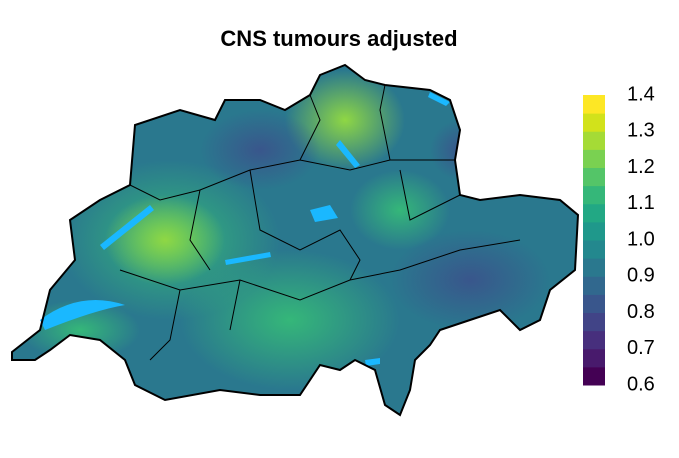  What do you see at coordinates (641, 203) in the screenshot?
I see `tick-label: 1.1` at bounding box center [641, 203].